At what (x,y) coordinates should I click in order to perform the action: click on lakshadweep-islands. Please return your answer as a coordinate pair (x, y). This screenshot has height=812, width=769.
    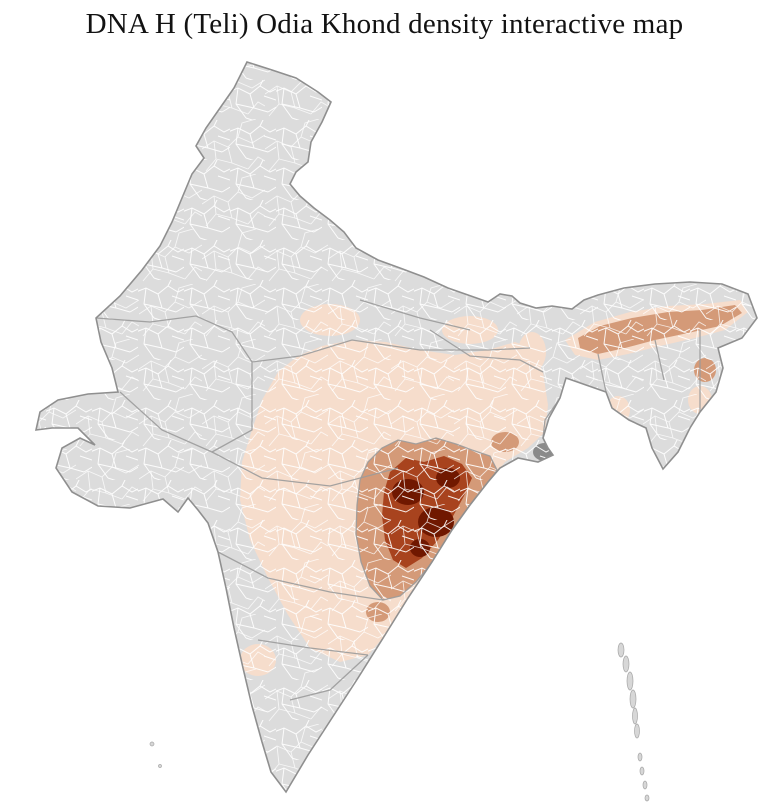
    Looking at the image, I should click on (155, 754).